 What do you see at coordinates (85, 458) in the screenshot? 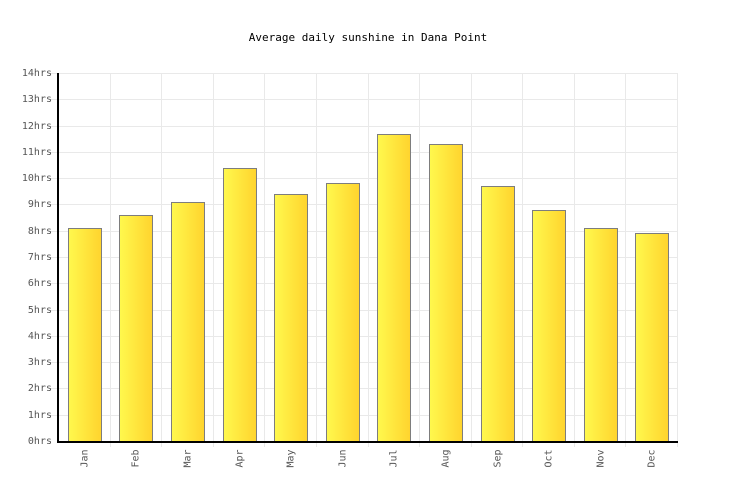
I see `x-tick-label: Jan` at bounding box center [85, 458].